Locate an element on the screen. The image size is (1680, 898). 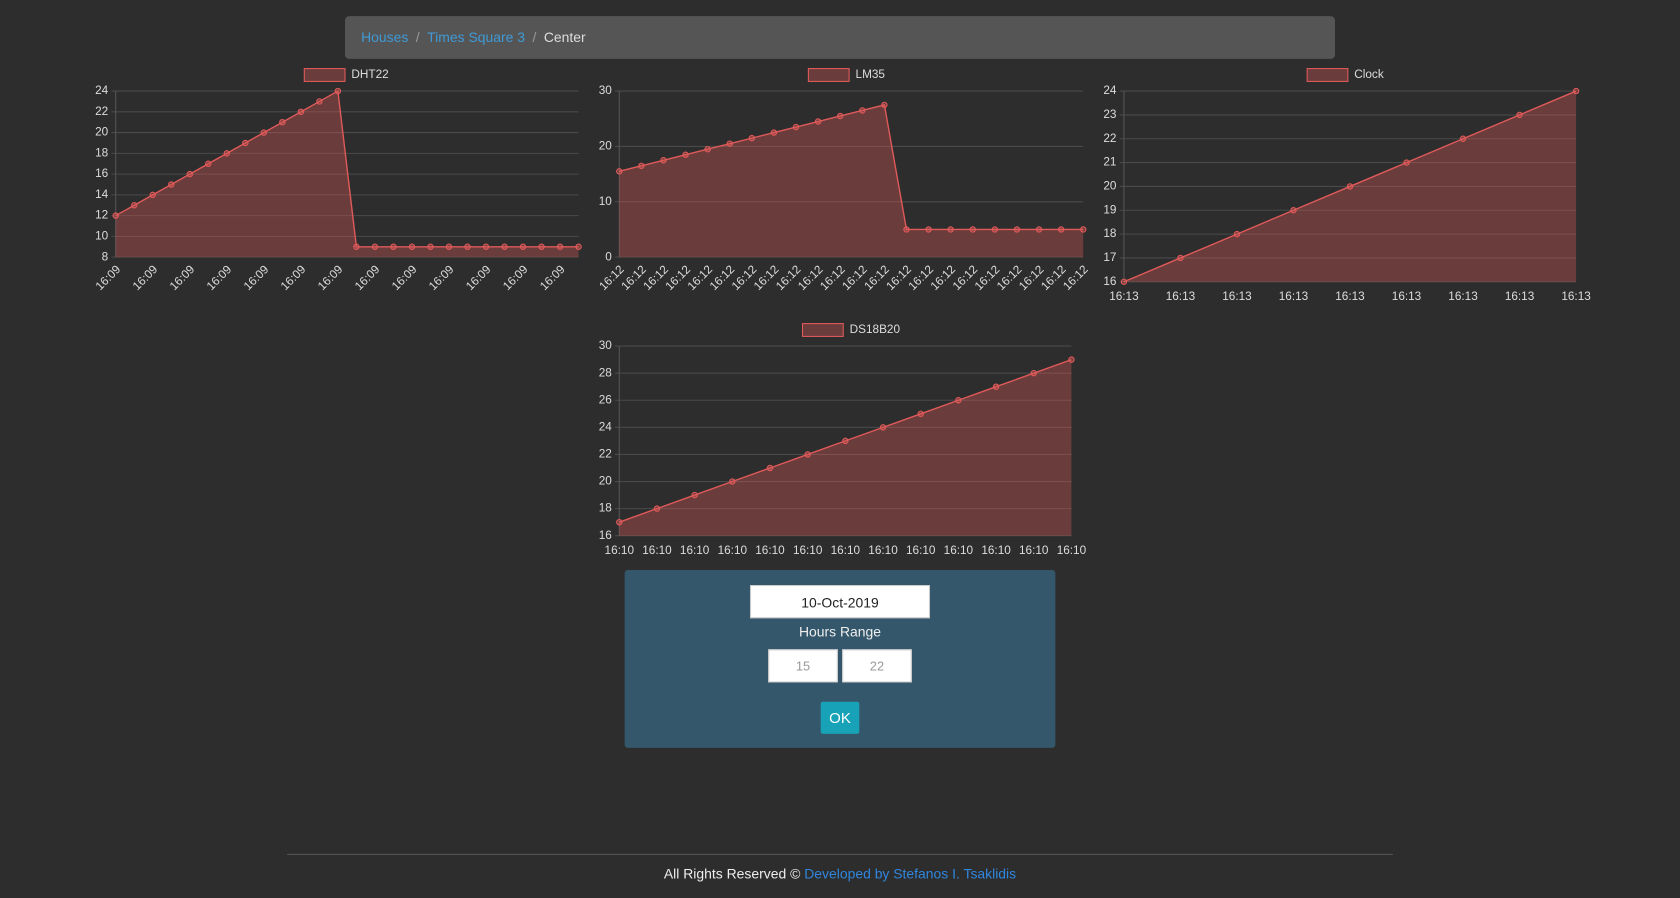
legend-label: DHT22 is located at coordinates (369, 74).